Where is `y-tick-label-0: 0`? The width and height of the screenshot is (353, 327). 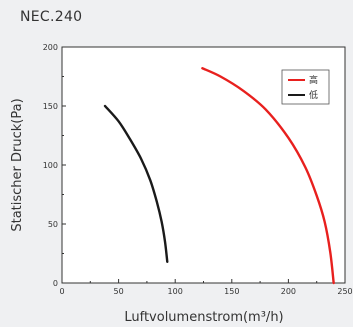
y-tick-label-0: 0 is located at coordinates (55, 283).